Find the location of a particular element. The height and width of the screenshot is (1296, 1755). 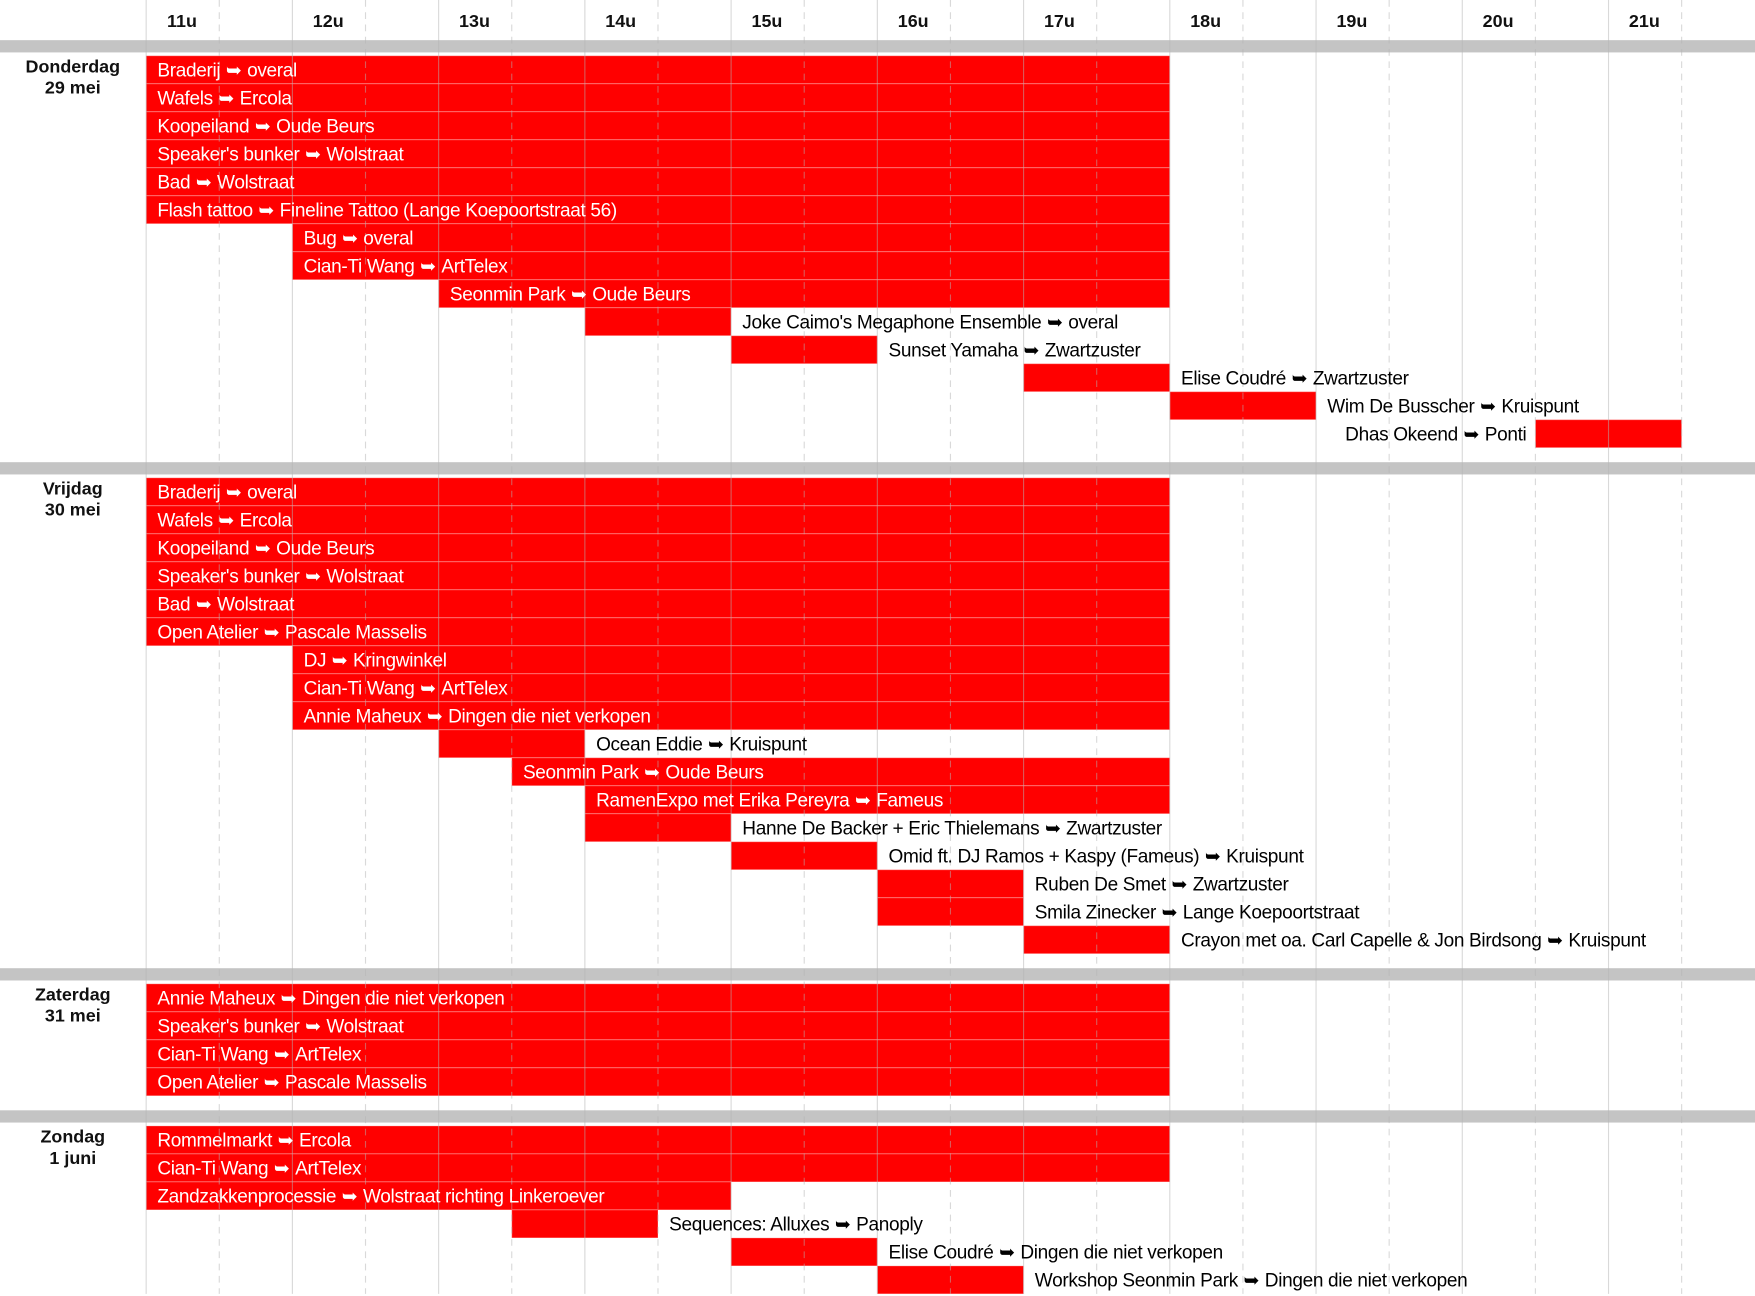

event-place: Wolstraat richting Linkeroever is located at coordinates (484, 1197).